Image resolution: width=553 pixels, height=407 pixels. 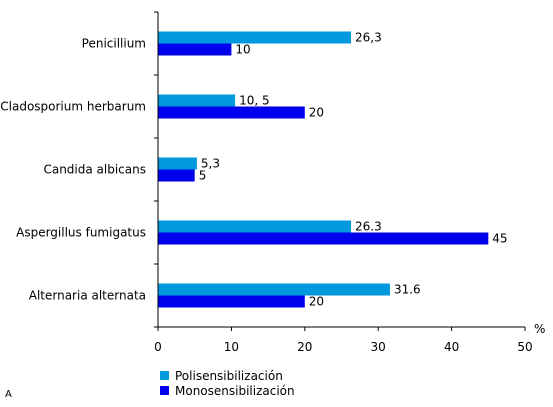 I want to click on data-label: 10, 5, so click(x=254, y=101).